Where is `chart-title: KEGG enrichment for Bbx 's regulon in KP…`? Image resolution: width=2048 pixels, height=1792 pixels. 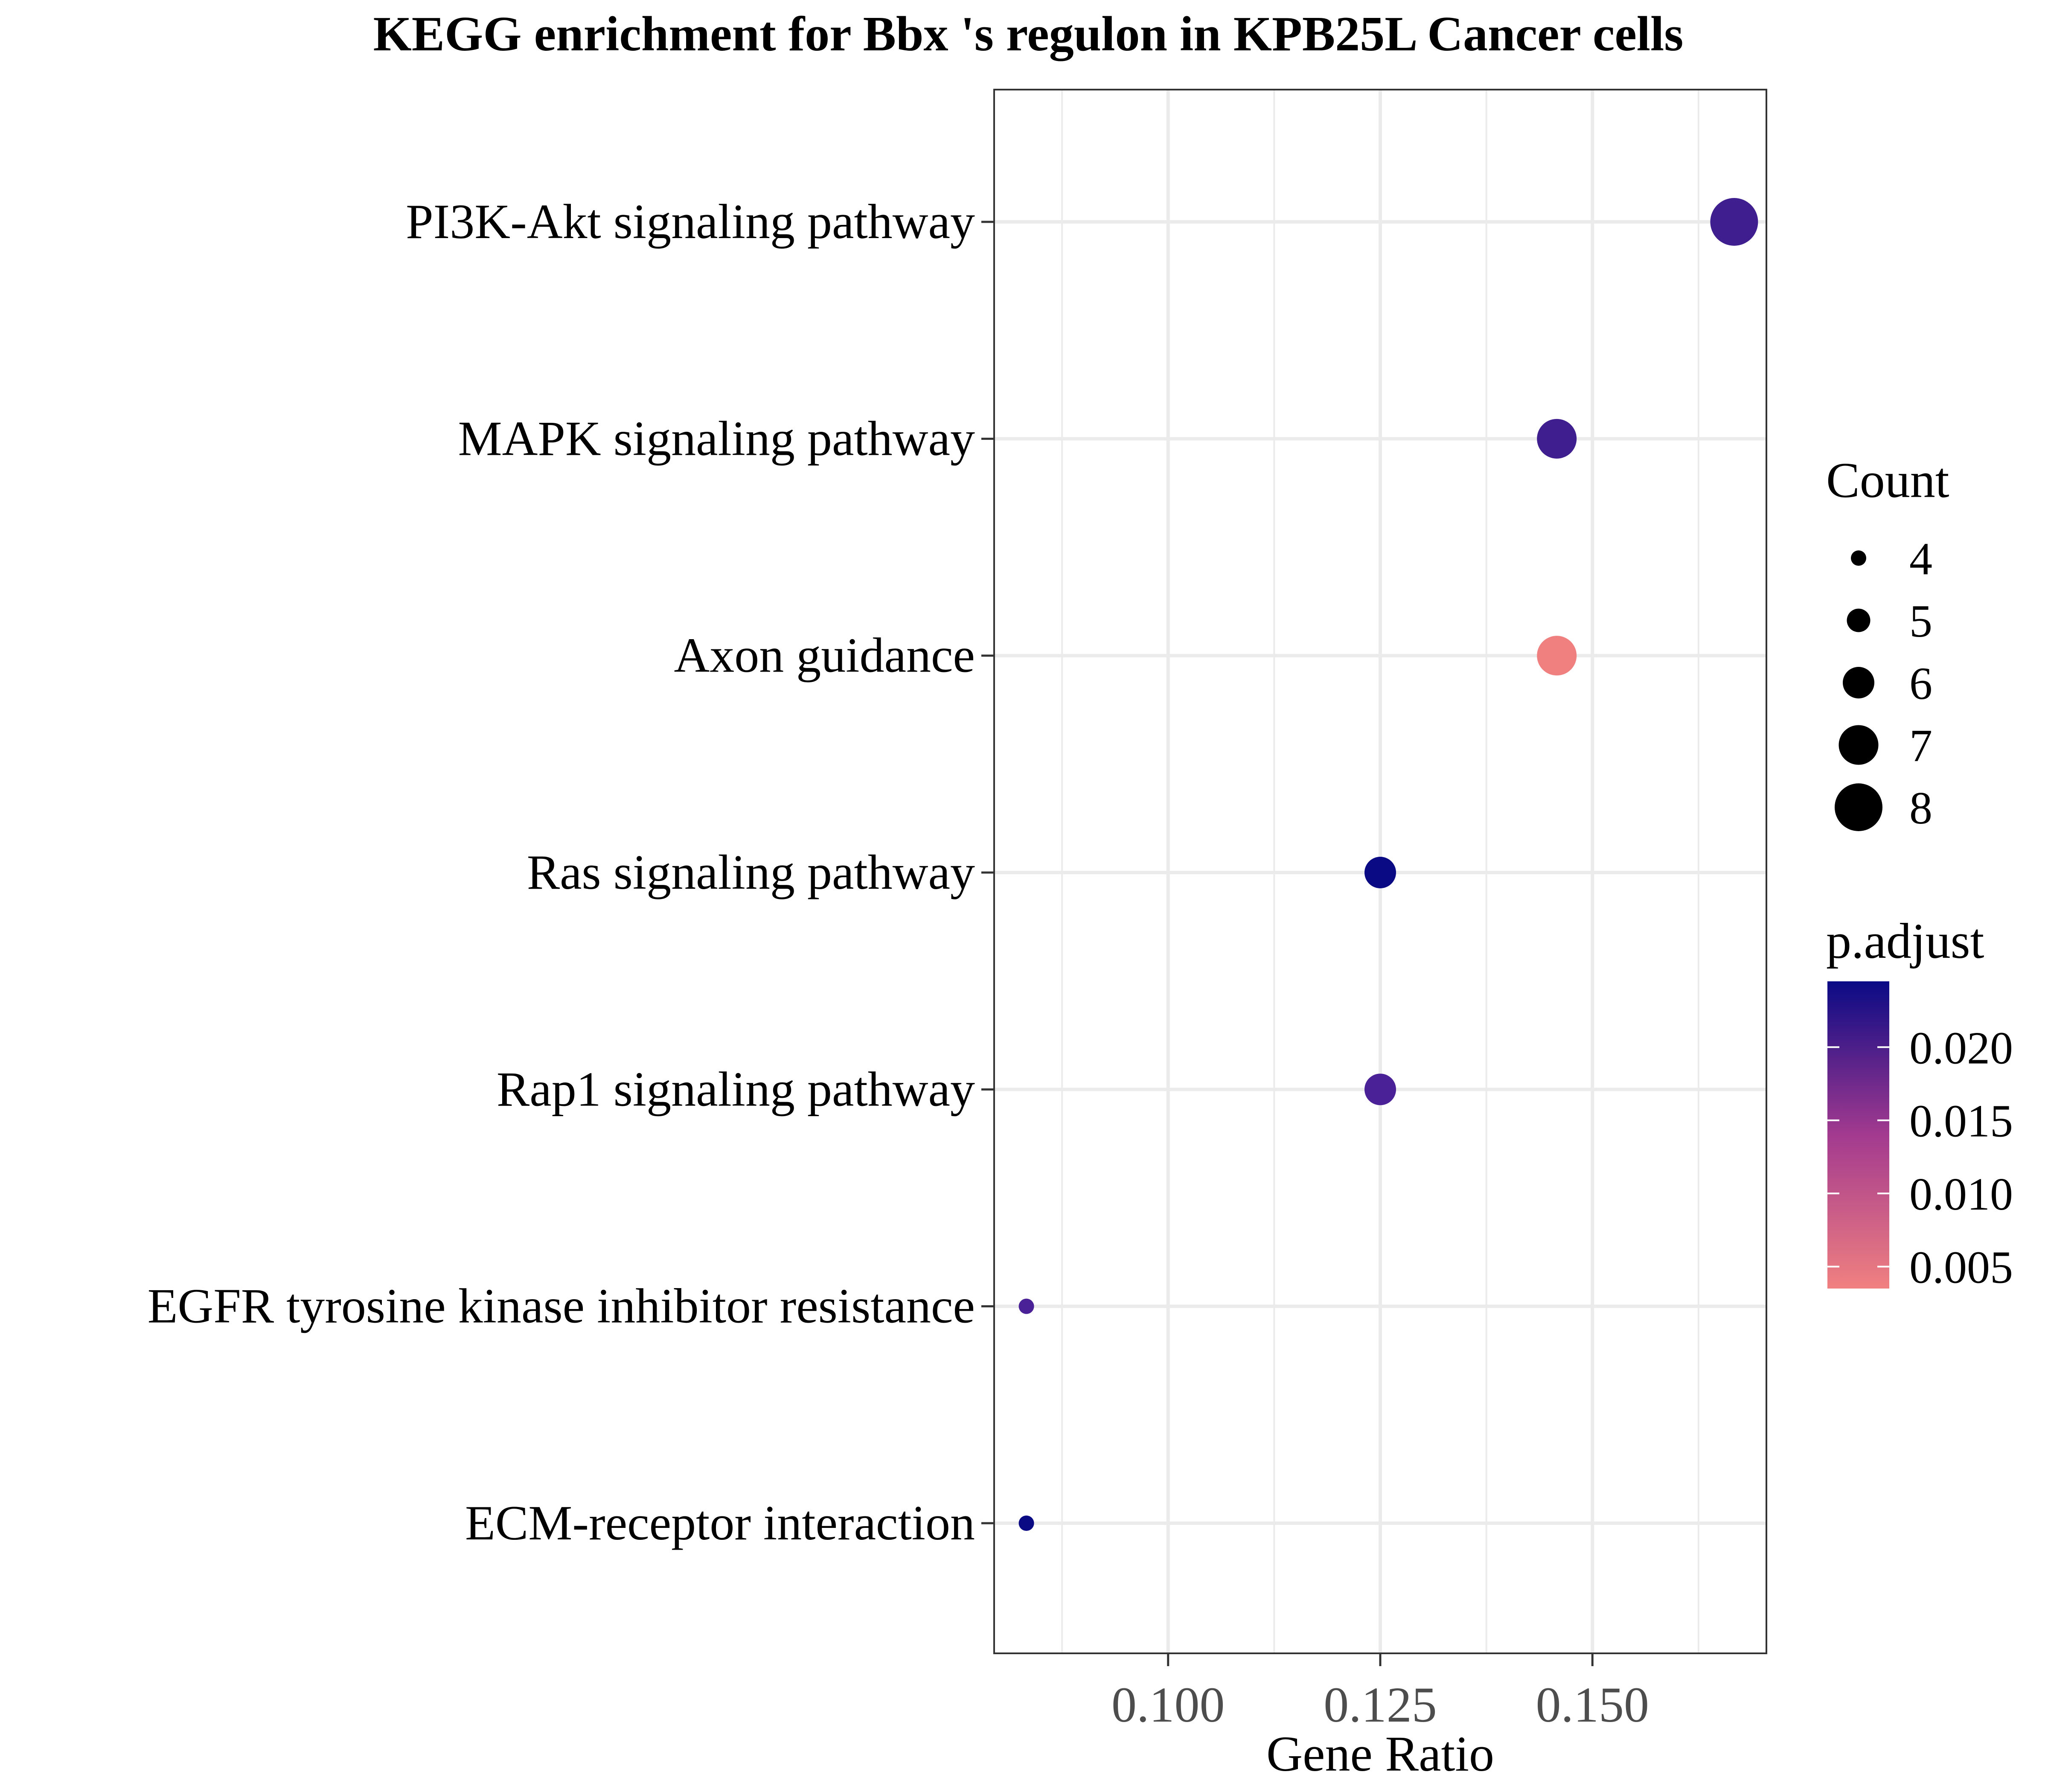
chart-title: KEGG enrichment for Bbx 's regulon in KP… is located at coordinates (1028, 34).